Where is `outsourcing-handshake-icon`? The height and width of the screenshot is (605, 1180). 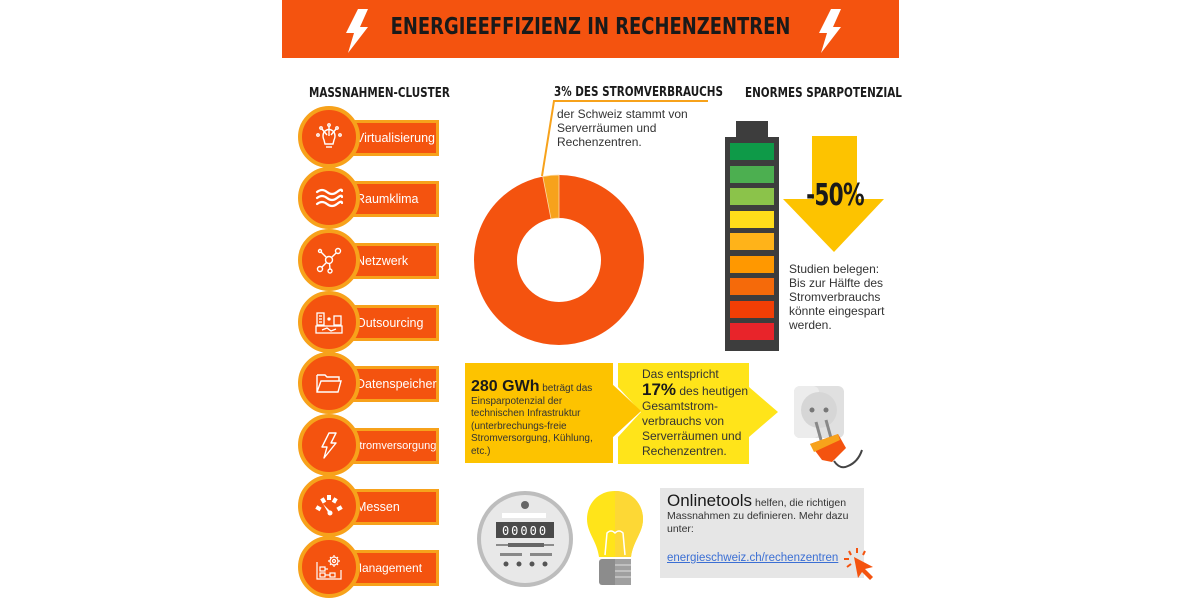
outsourcing-handshake-icon is located at coordinates (329, 323).